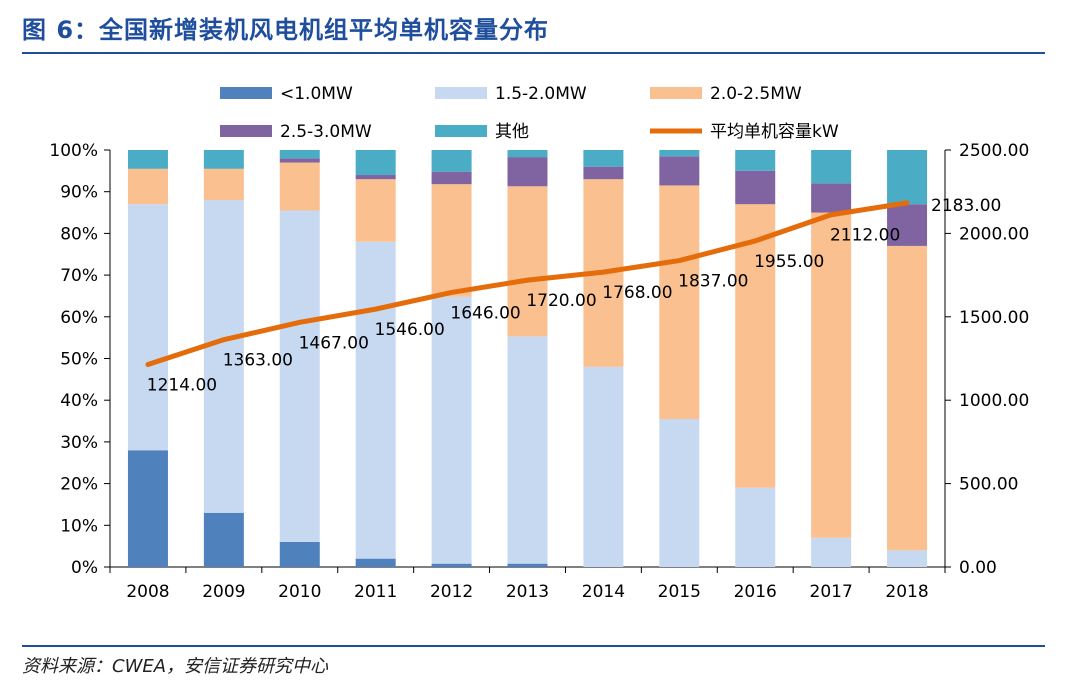  What do you see at coordinates (756, 94) in the screenshot?
I see `legend-label: 2.0-2.5MW` at bounding box center [756, 94].